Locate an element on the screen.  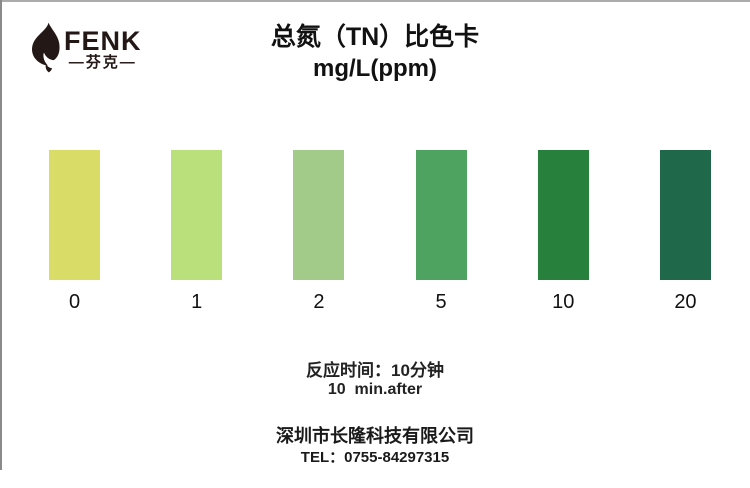
reaction-time-en: 10 min.after is located at coordinates (375, 389).